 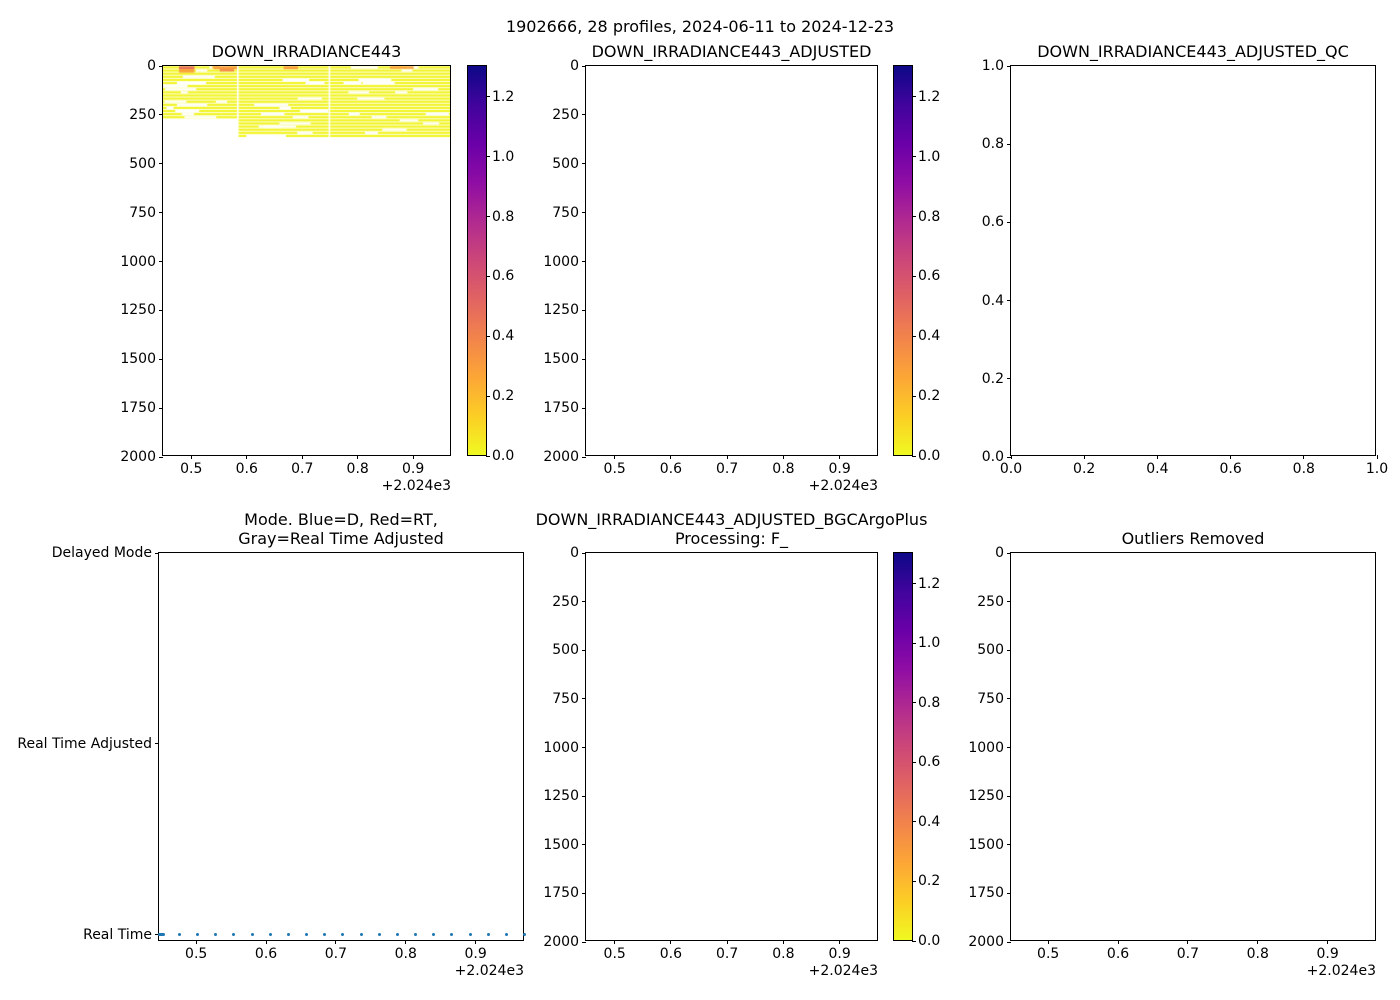 I want to click on y-tick-label: 500, so click(x=565, y=650).